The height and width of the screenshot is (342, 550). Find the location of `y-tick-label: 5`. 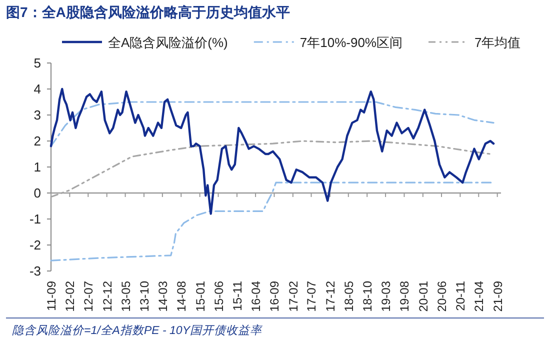

y-tick-label: 5 is located at coordinates (37, 63).